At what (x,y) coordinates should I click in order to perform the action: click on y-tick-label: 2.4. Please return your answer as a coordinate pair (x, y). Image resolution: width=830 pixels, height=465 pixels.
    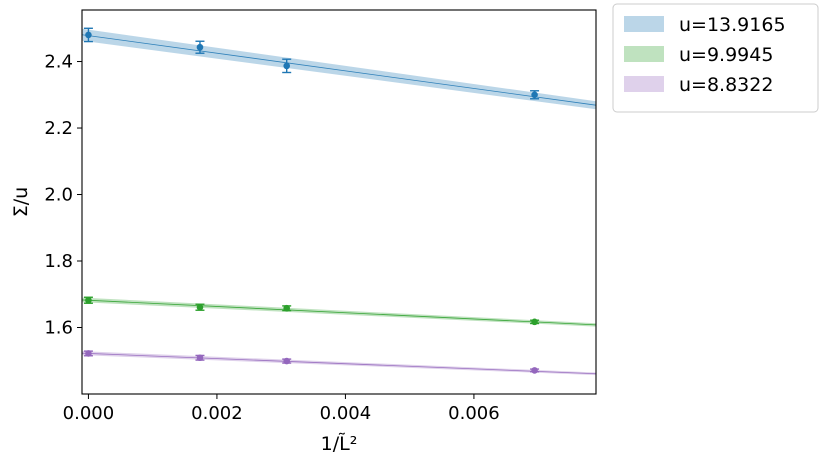
    Looking at the image, I should click on (58, 62).